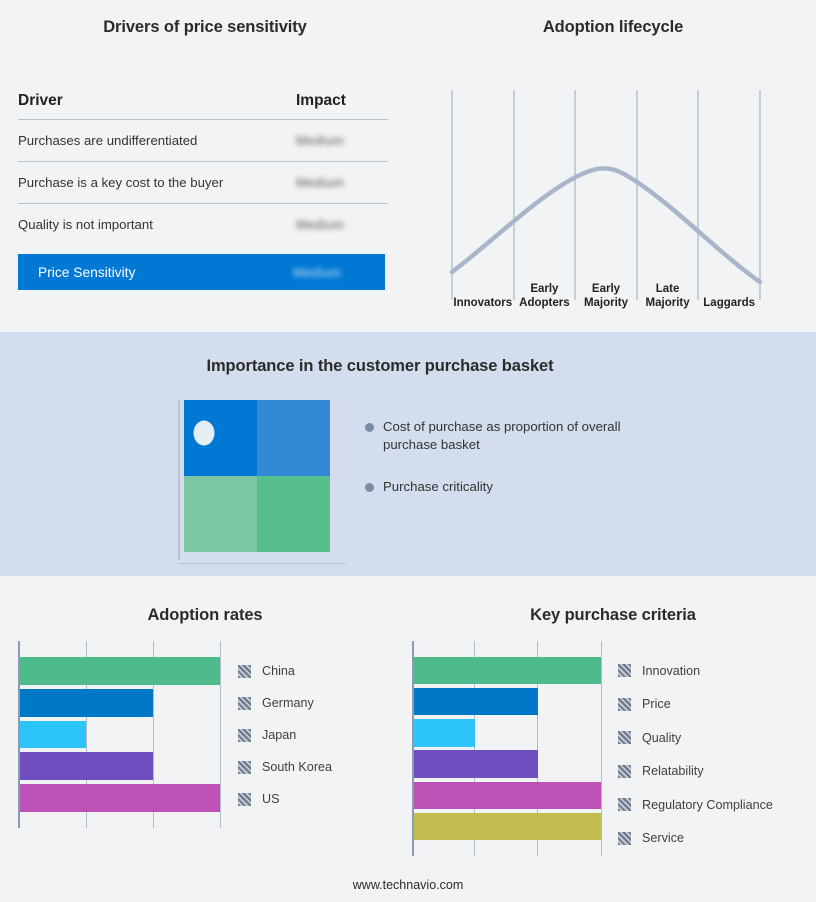 The image size is (816, 902). What do you see at coordinates (262, 563) in the screenshot?
I see `matrix-x-axis` at bounding box center [262, 563].